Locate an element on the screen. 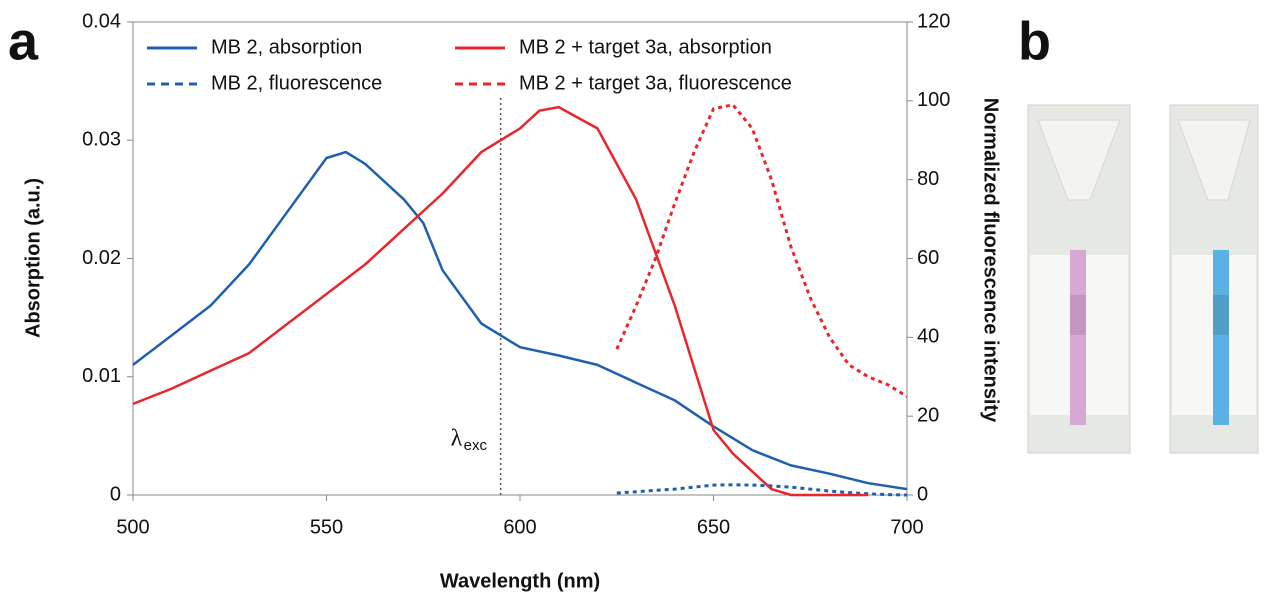  legend-label: MB 2, fluorescence is located at coordinates (296, 83).